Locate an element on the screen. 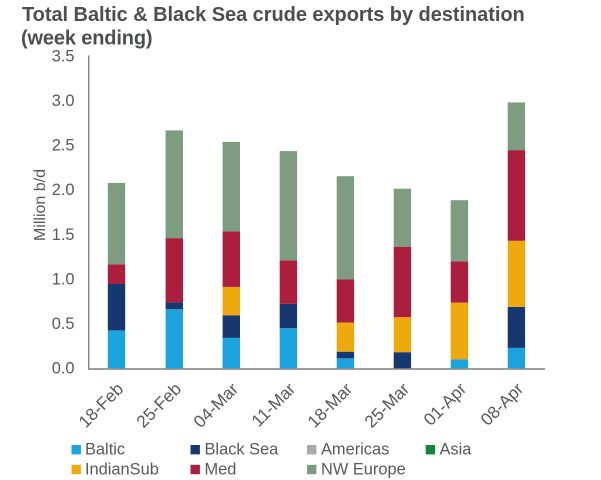 Image resolution: width=601 pixels, height=480 pixels. svg-text: Baltic is located at coordinates (105, 450).